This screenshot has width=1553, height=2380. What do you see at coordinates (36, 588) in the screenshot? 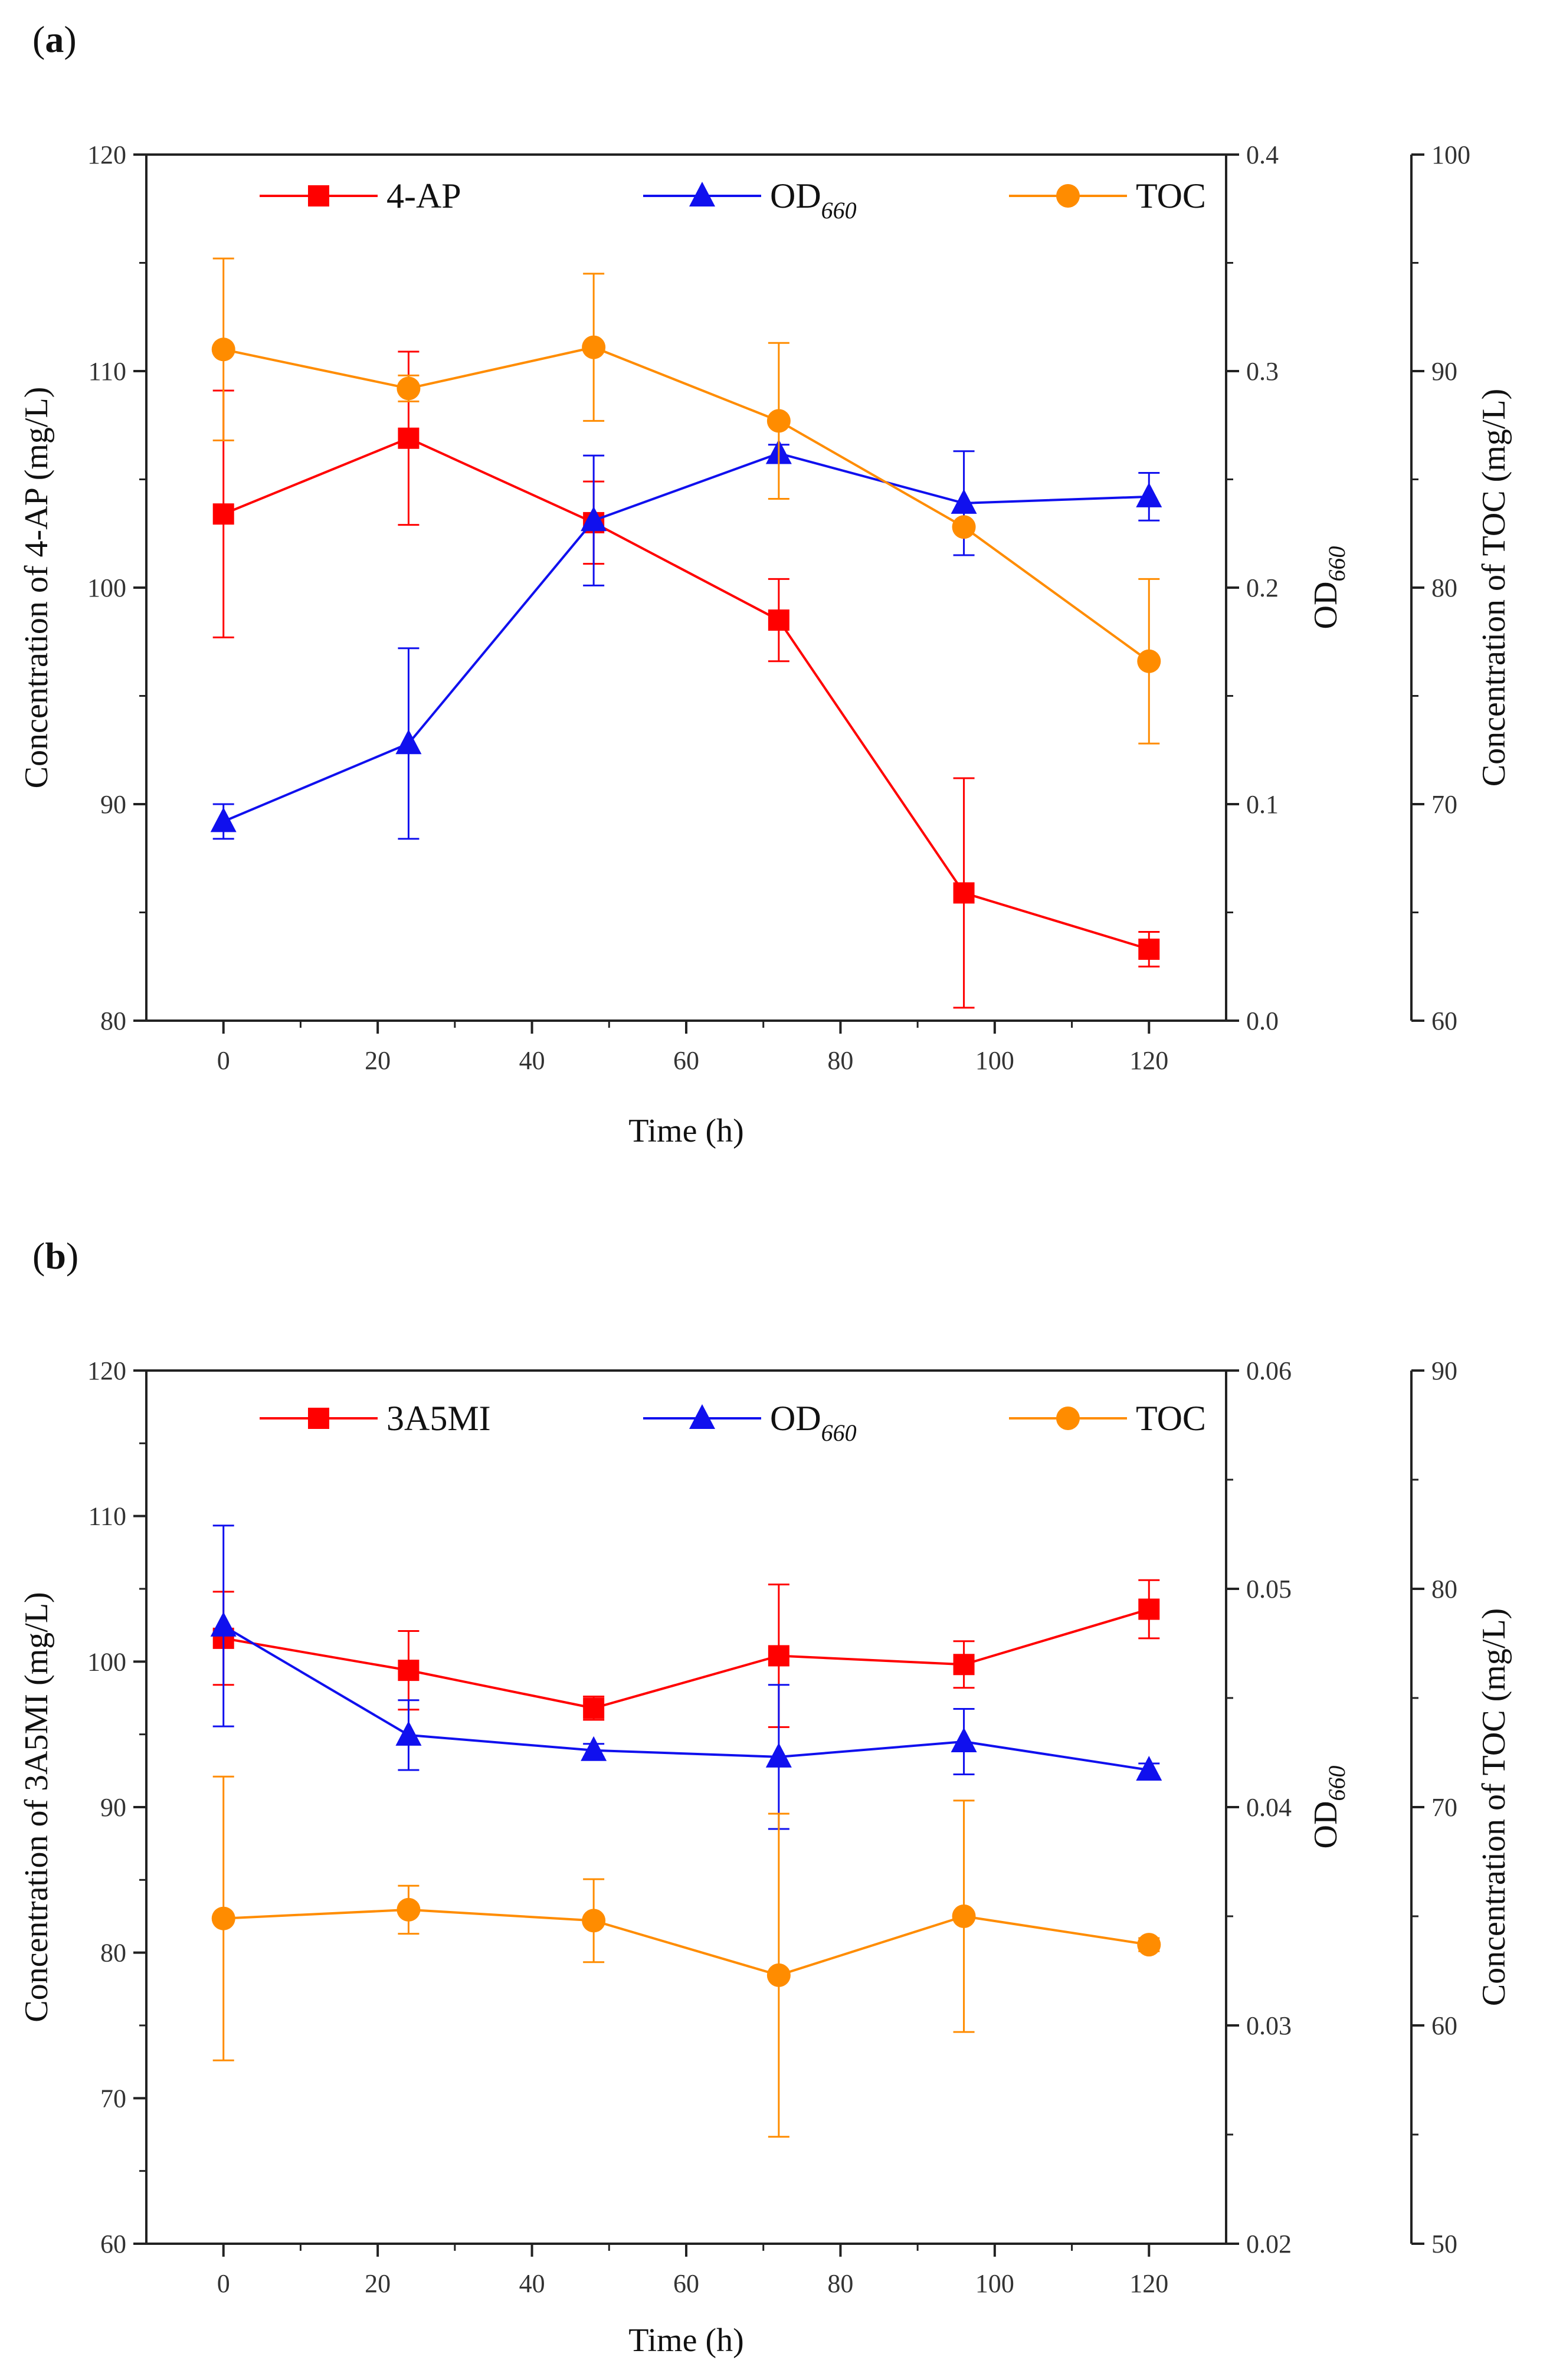
I see `left-axis-title: Concentration of 4-AP (mg/L)` at bounding box center [36, 588].